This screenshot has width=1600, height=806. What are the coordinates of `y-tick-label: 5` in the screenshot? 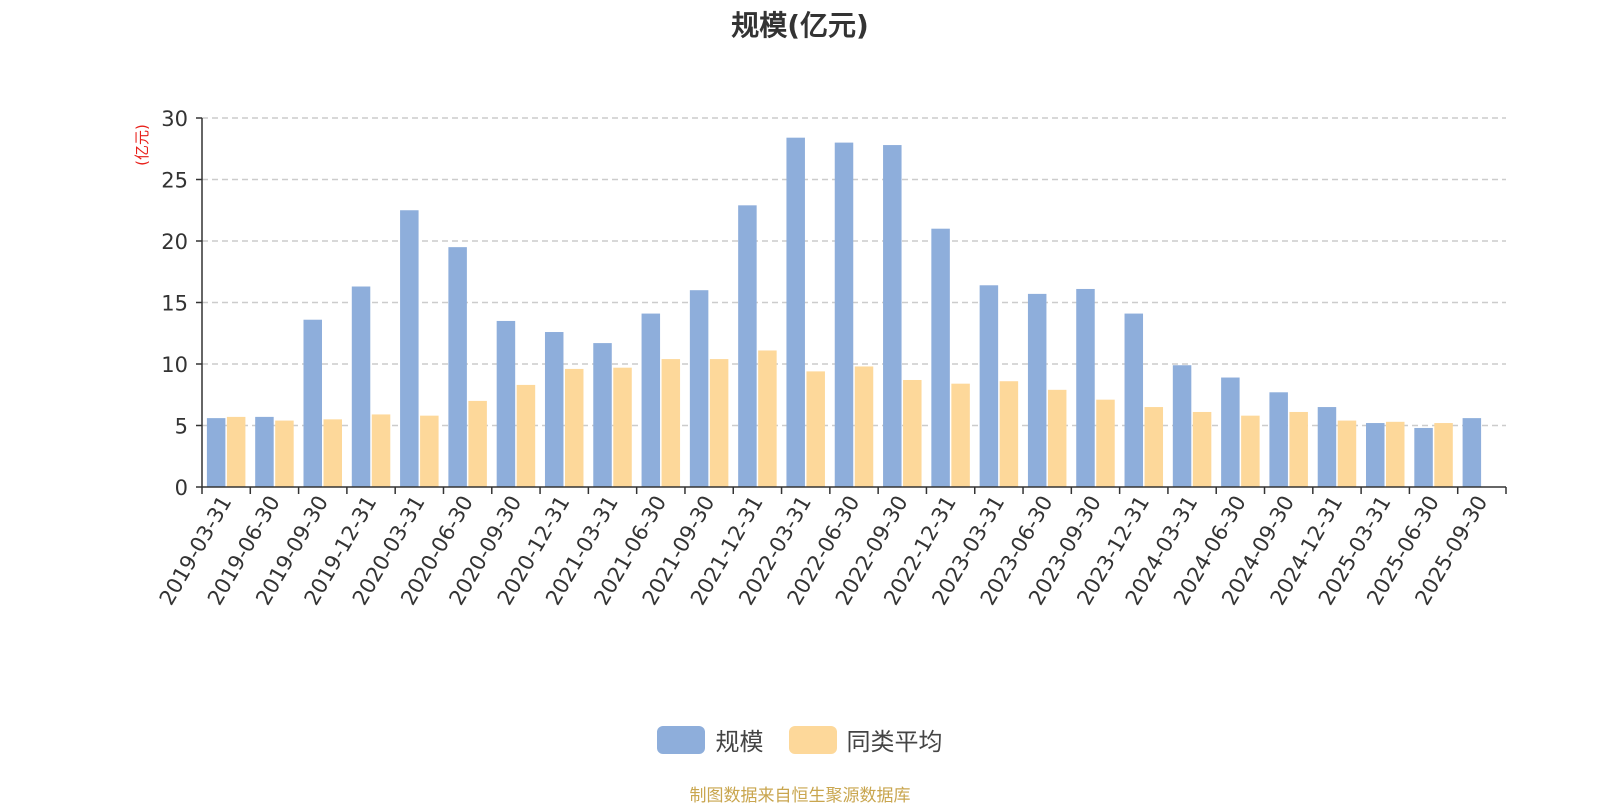 It's located at (181, 427).